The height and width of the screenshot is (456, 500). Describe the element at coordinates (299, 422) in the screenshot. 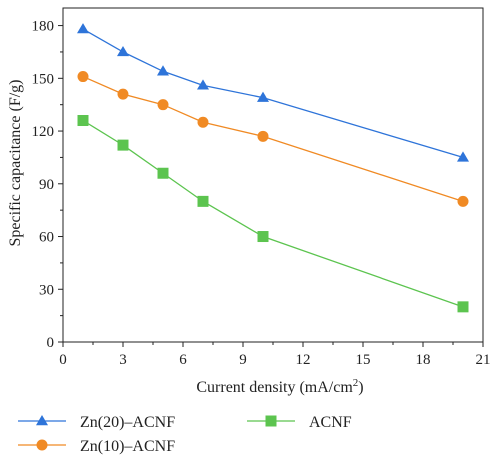

I see `legend-item: ACNF` at that location.